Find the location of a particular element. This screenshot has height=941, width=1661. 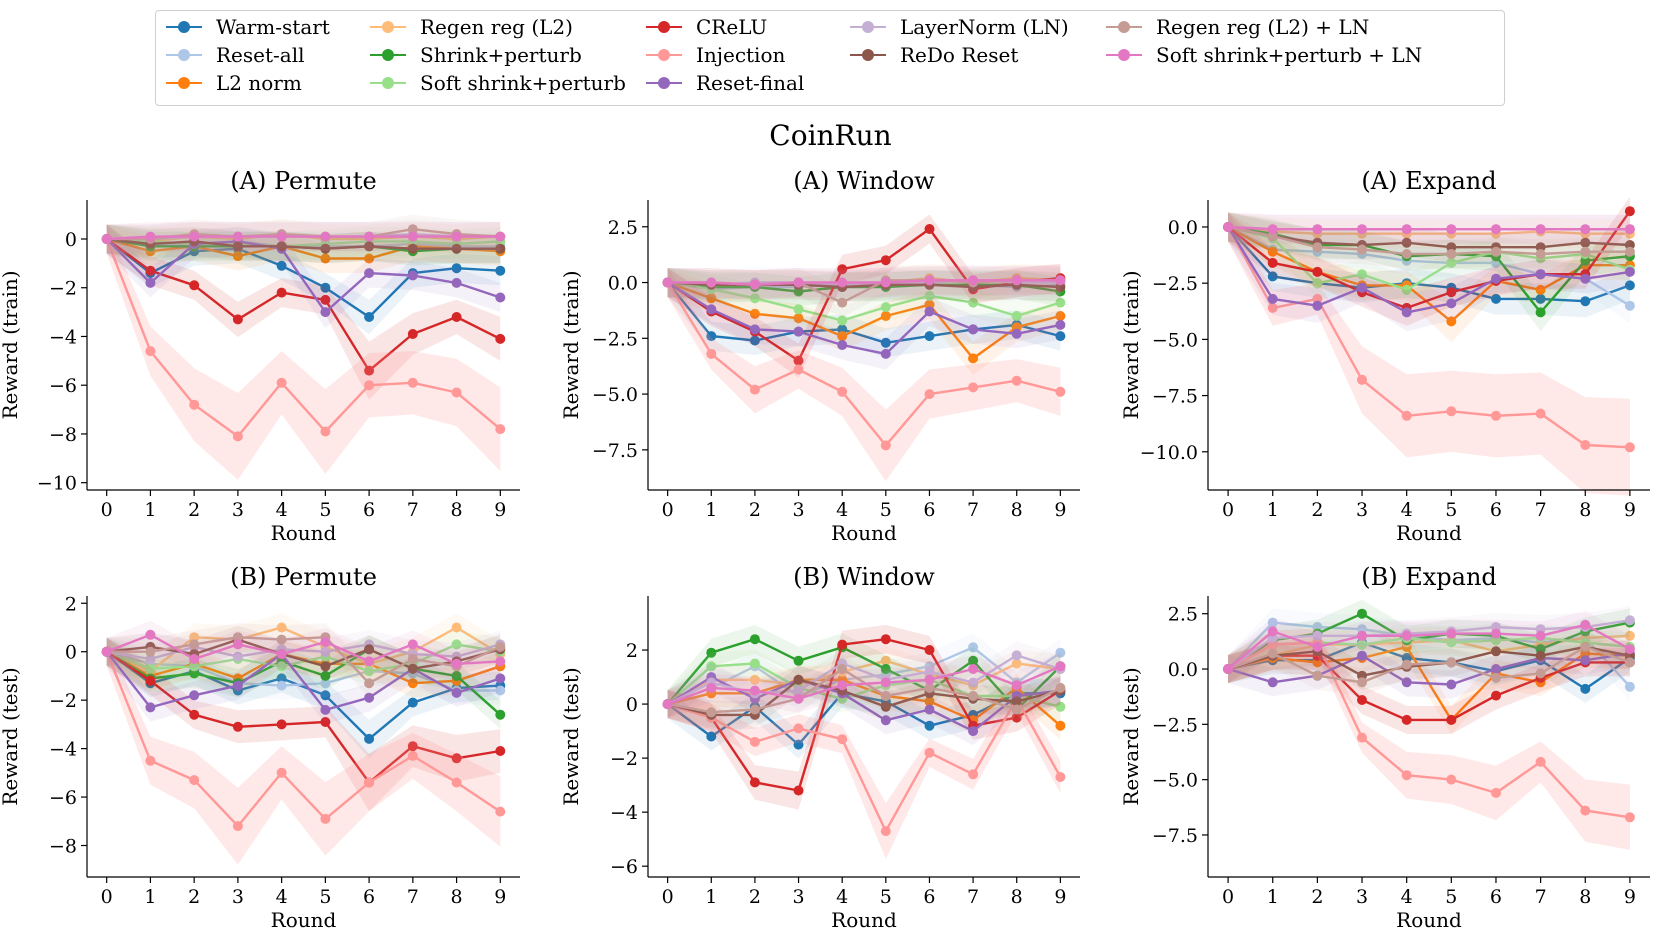

x-tick-label: 5 is located at coordinates (325, 897).